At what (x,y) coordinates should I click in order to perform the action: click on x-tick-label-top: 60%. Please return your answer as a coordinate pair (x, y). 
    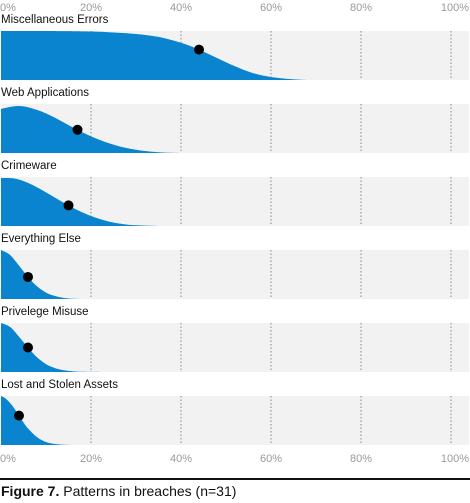
    Looking at the image, I should click on (271, 8).